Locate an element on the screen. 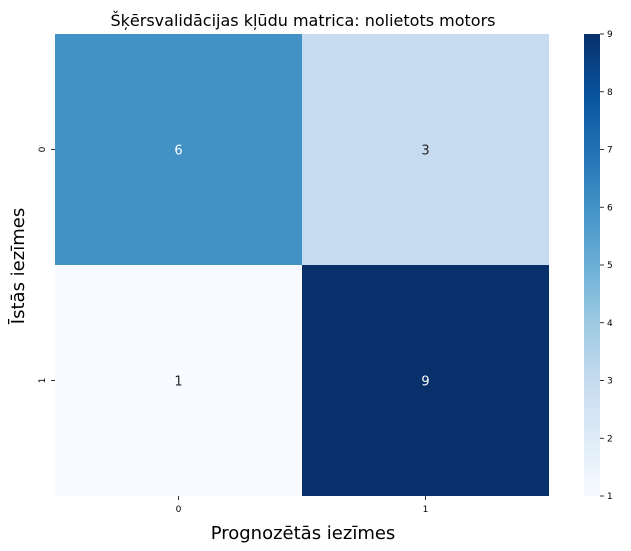 This screenshot has height=551, width=631. colorbar-tick-label: 2 is located at coordinates (610, 439).